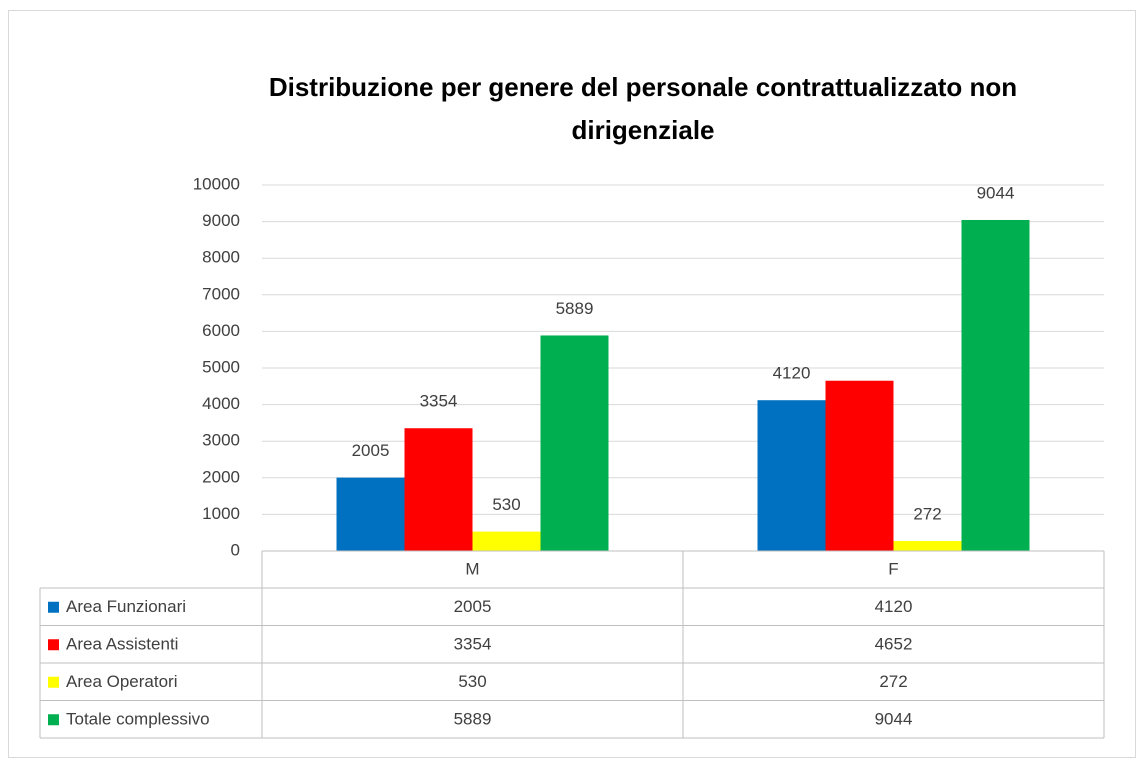 This screenshot has height=762, width=1141. I want to click on legend-label: Area Funzionari, so click(126, 606).